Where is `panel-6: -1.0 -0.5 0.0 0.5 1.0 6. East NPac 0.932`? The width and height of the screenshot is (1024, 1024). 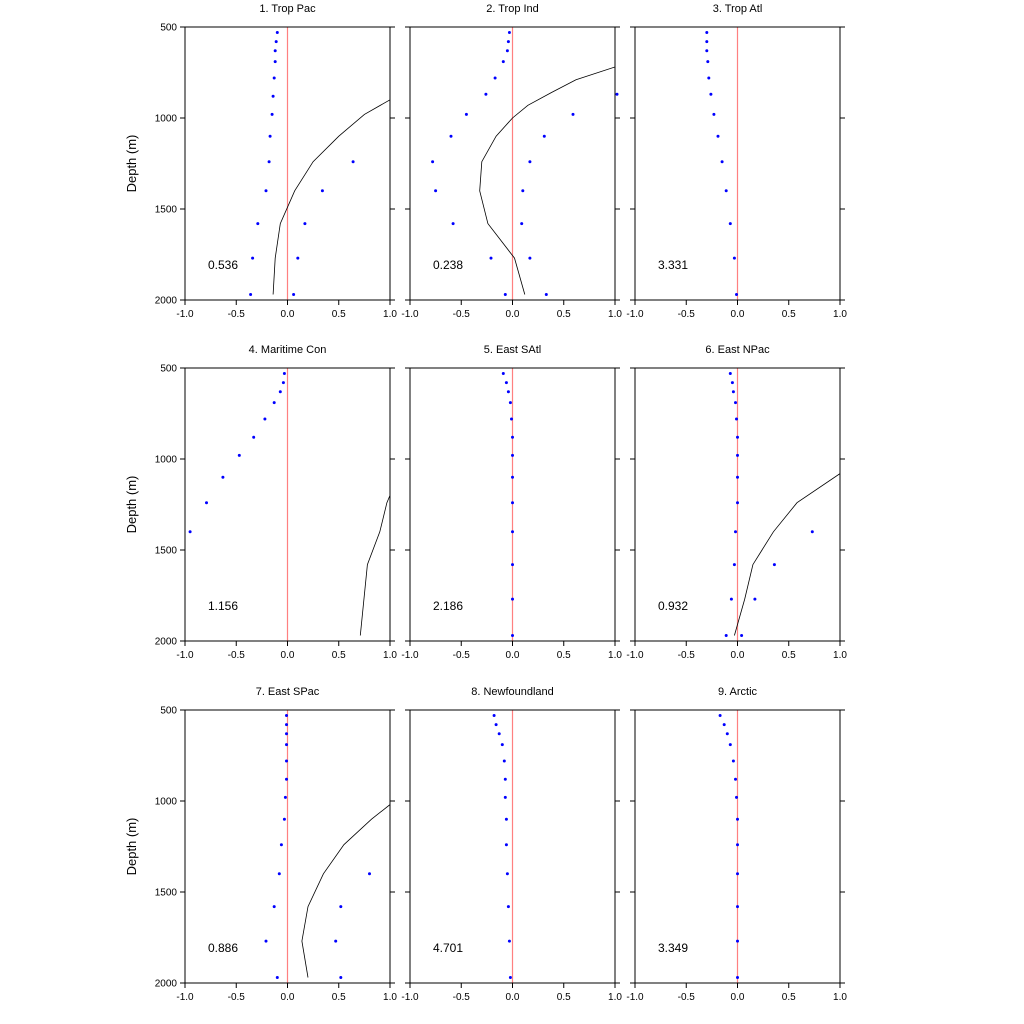
panel-6: -1.0 -0.5 0.0 0.5 1.0 6. East NPac 0.932 is located at coordinates (736, 502).